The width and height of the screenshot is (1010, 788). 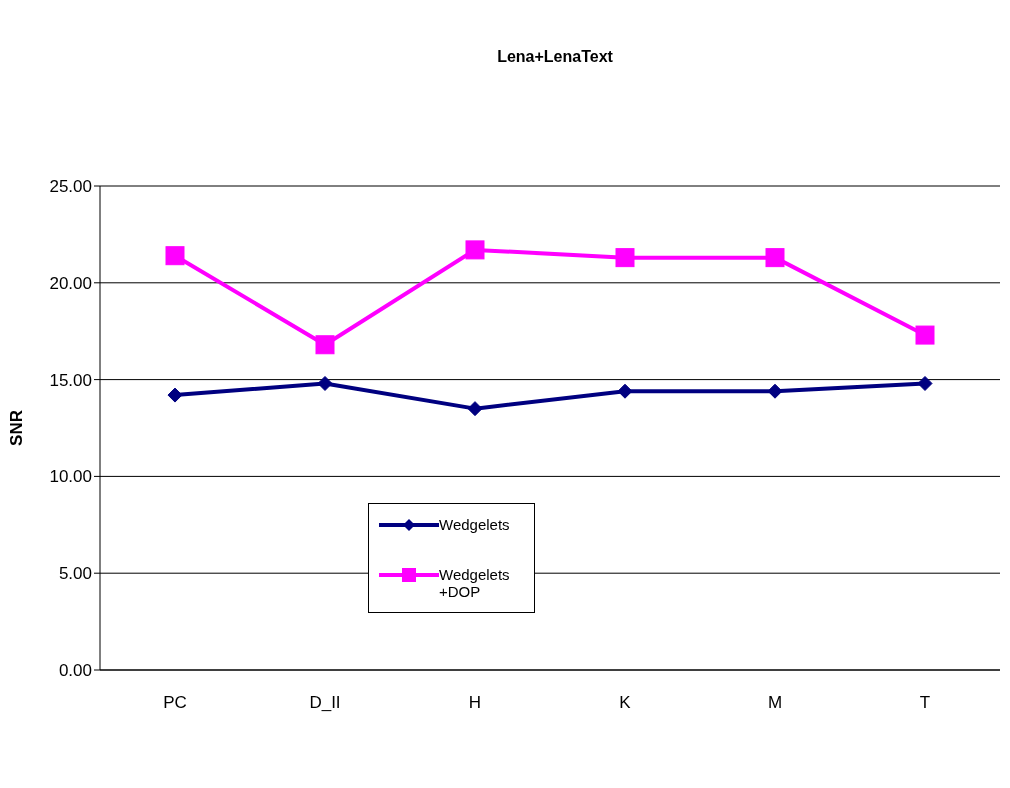 What do you see at coordinates (775, 703) in the screenshot?
I see `x-tick-label: M` at bounding box center [775, 703].